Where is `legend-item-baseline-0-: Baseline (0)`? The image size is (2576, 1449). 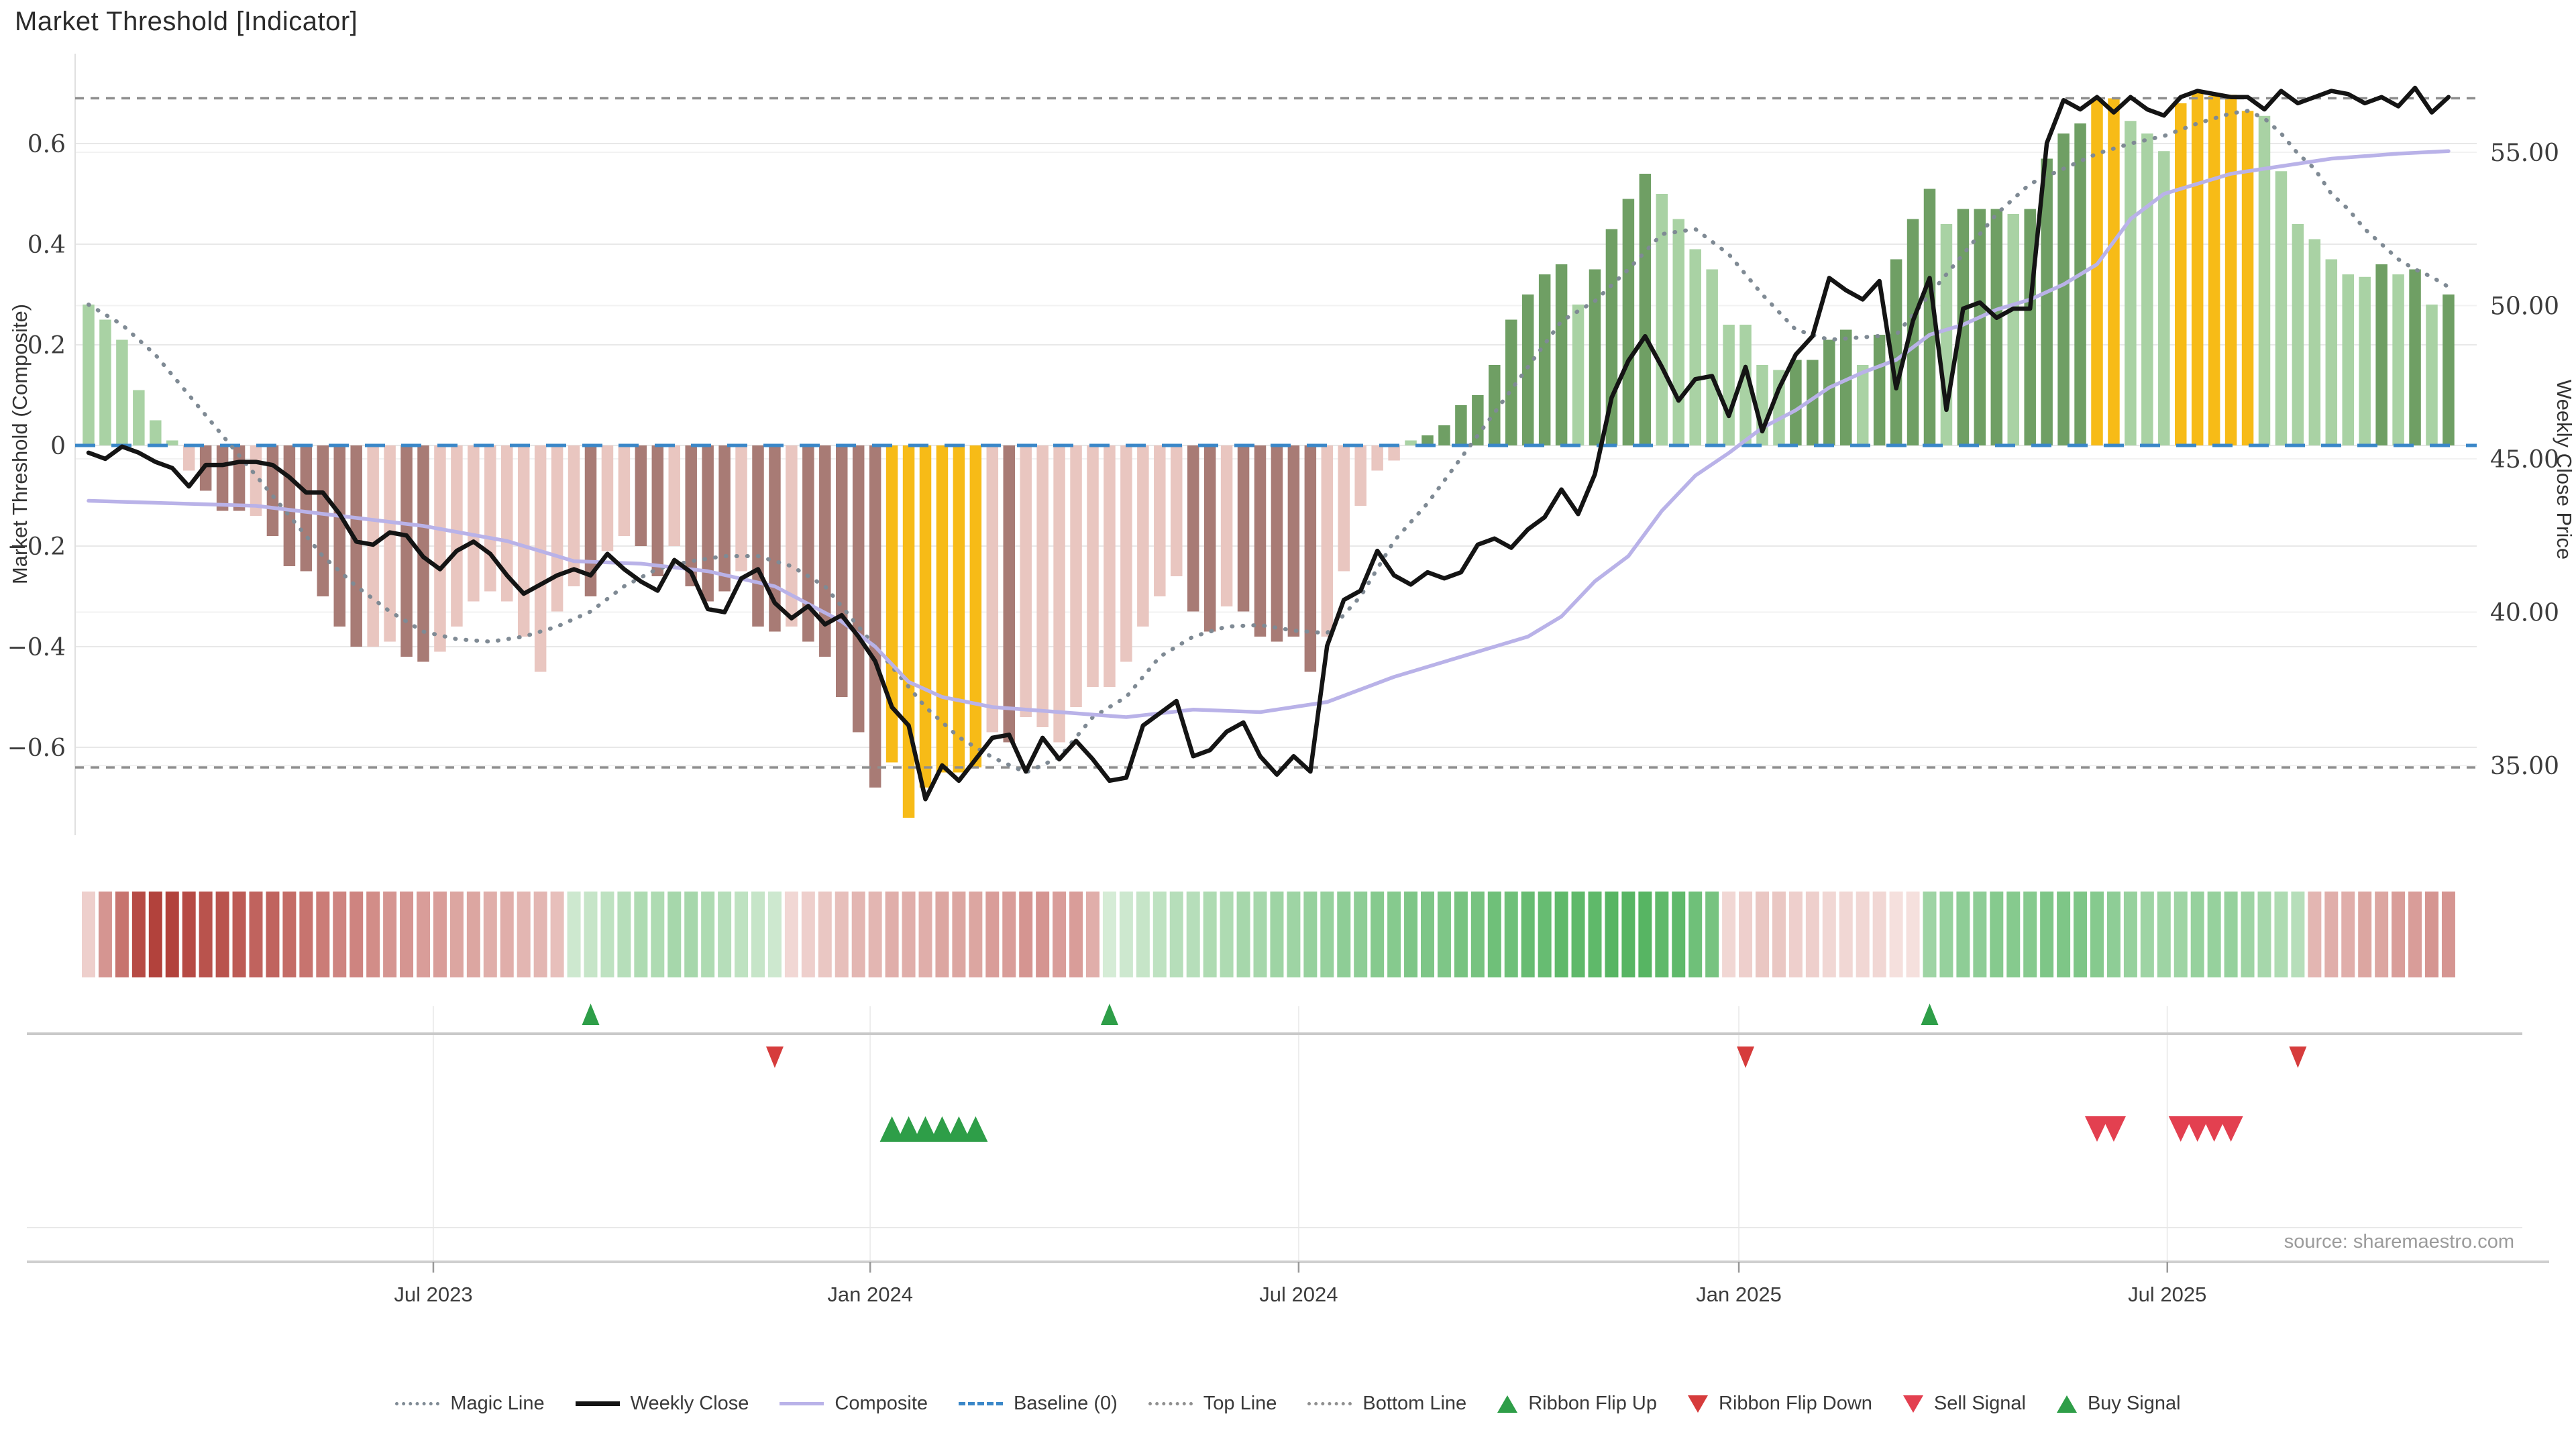 legend-item-baseline-0-: Baseline (0) is located at coordinates (1038, 1404).